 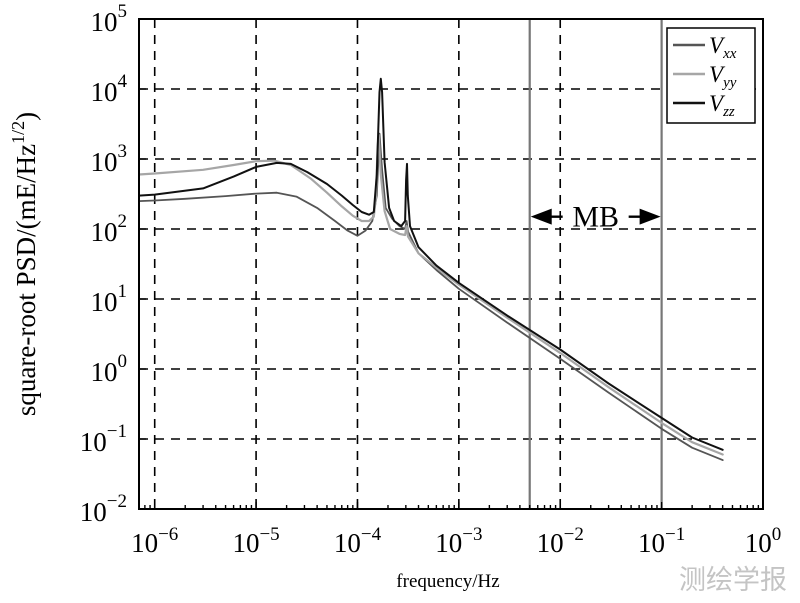 I want to click on legend-label-vzz: Vzz, so click(x=722, y=105).